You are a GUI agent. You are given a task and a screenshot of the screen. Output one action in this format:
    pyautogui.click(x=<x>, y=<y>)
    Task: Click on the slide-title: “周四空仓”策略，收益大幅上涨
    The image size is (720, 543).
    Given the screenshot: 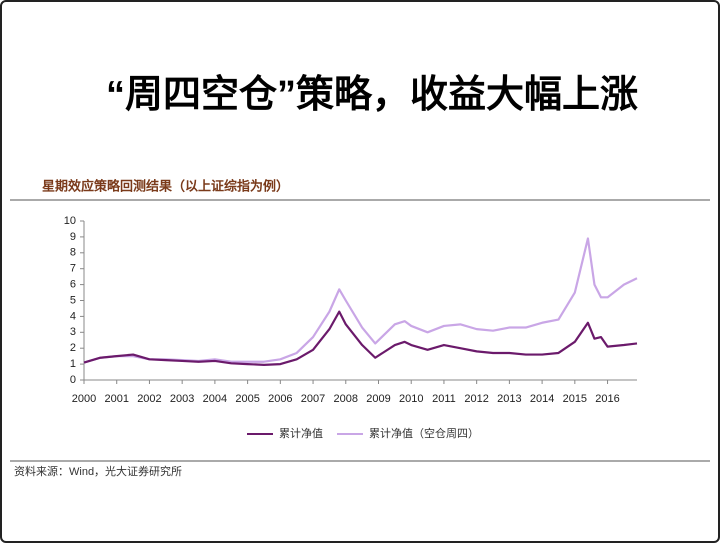 What is the action you would take?
    pyautogui.click(x=372, y=95)
    